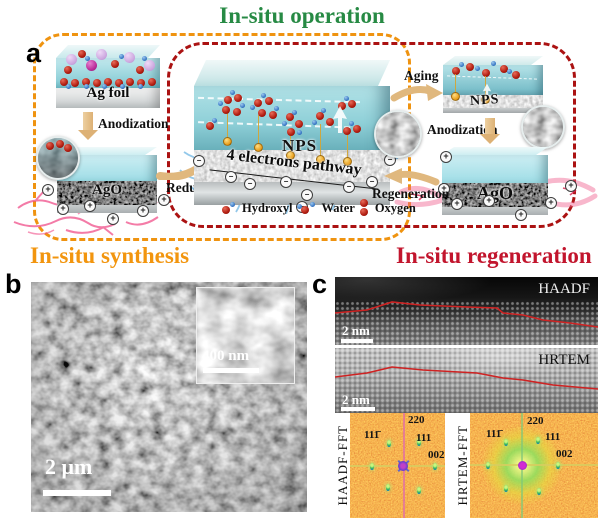 Image resolution: width=600 pixels, height=520 pixels. Describe the element at coordinates (564, 360) in the screenshot. I see `hrtem-label: HRTEM` at that location.